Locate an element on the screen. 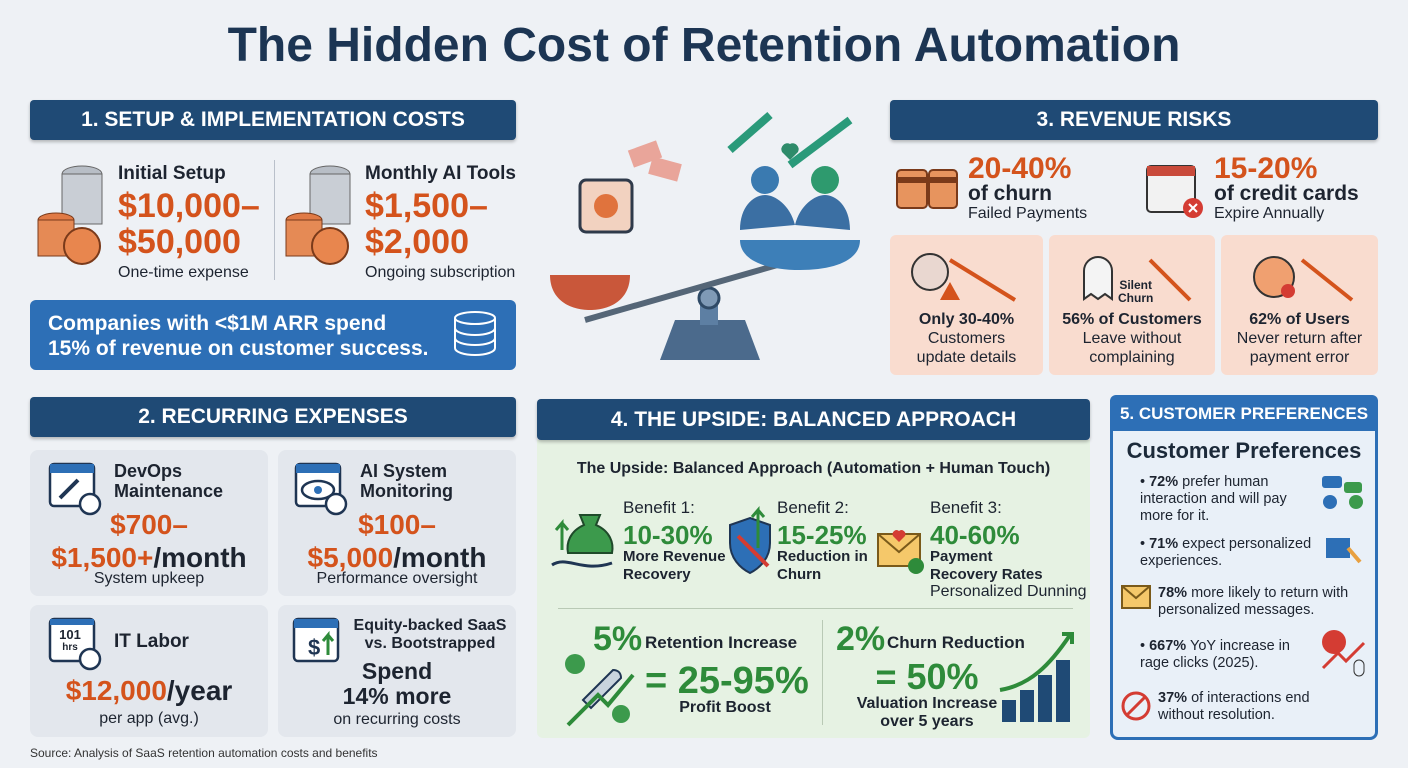  cost-amount: $1,500– $2,000 is located at coordinates (426, 224).